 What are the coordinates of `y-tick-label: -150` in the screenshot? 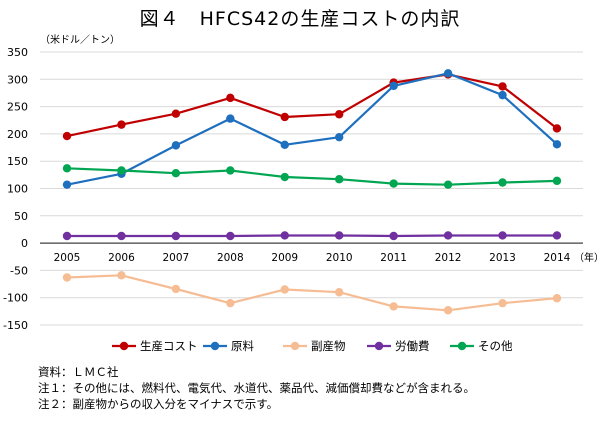 It's located at (15, 325).